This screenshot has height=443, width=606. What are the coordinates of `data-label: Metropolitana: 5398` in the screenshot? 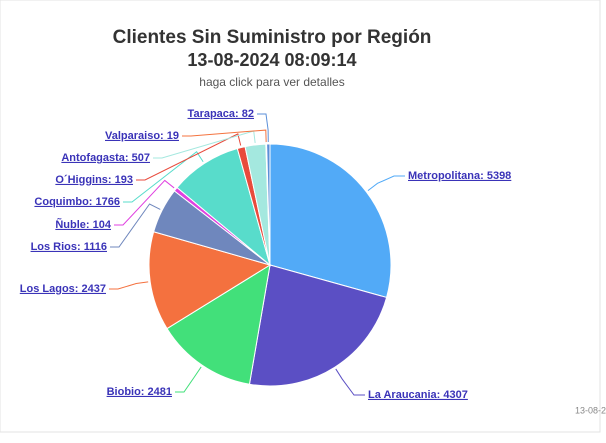 It's located at (459, 176).